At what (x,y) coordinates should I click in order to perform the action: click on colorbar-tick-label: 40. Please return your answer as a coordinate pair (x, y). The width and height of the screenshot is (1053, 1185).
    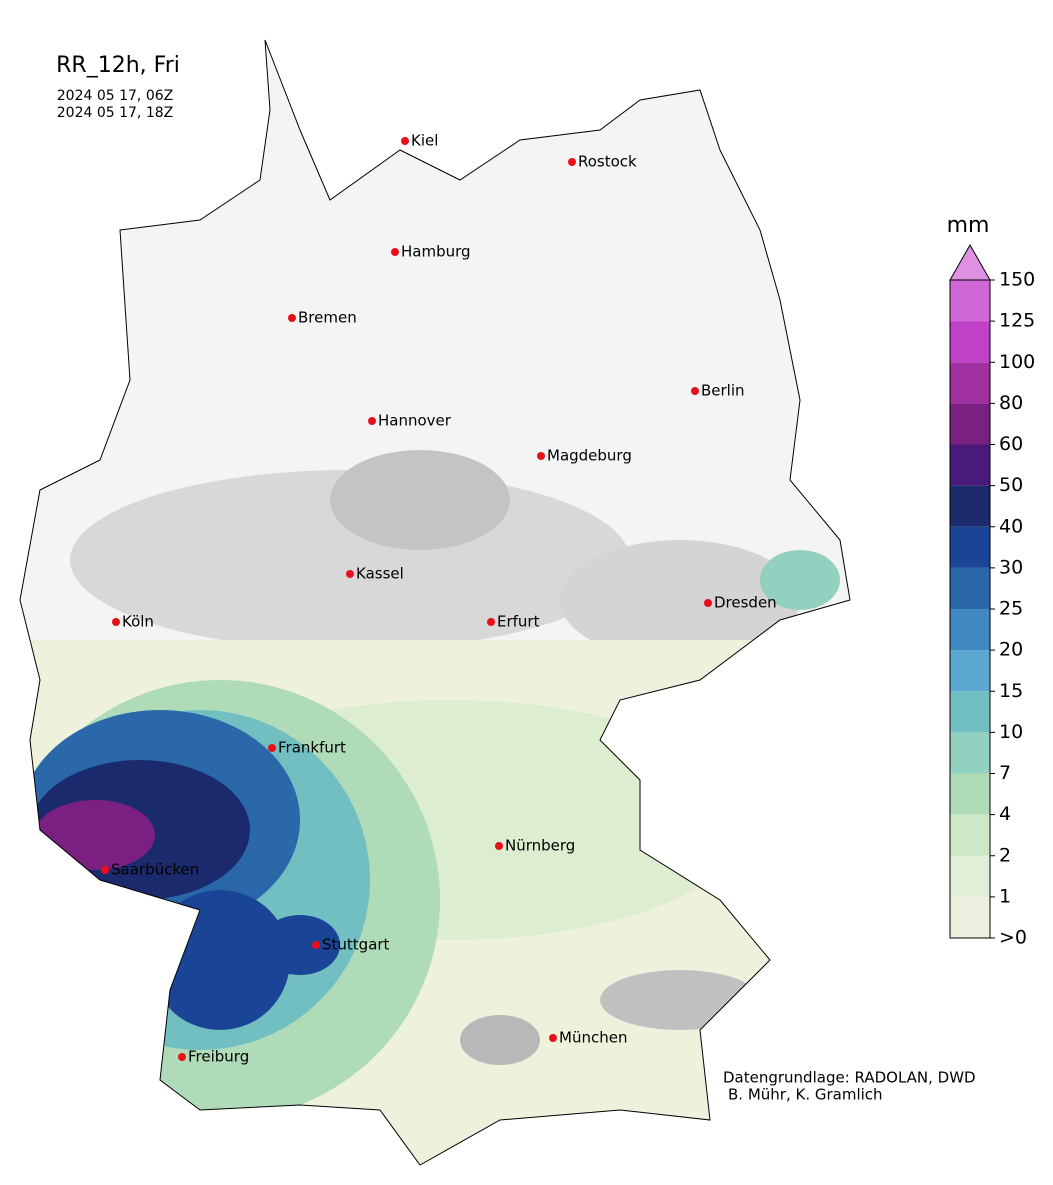
    Looking at the image, I should click on (1011, 526).